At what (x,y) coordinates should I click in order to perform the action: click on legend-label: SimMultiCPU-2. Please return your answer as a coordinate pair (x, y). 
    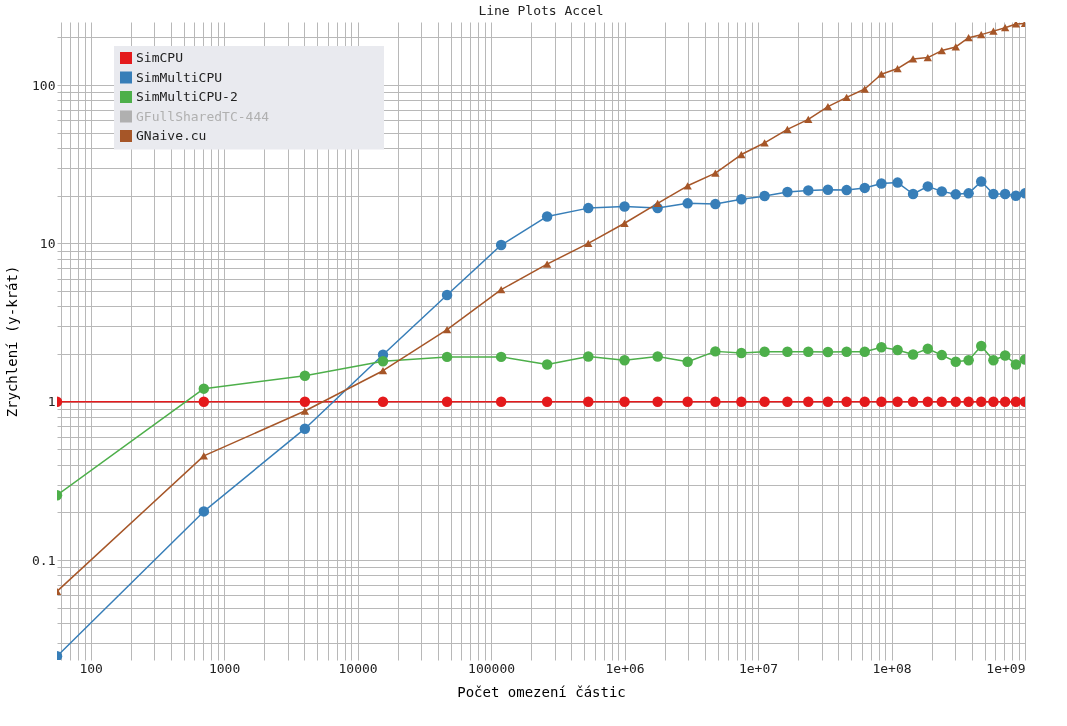
    Looking at the image, I should click on (187, 96).